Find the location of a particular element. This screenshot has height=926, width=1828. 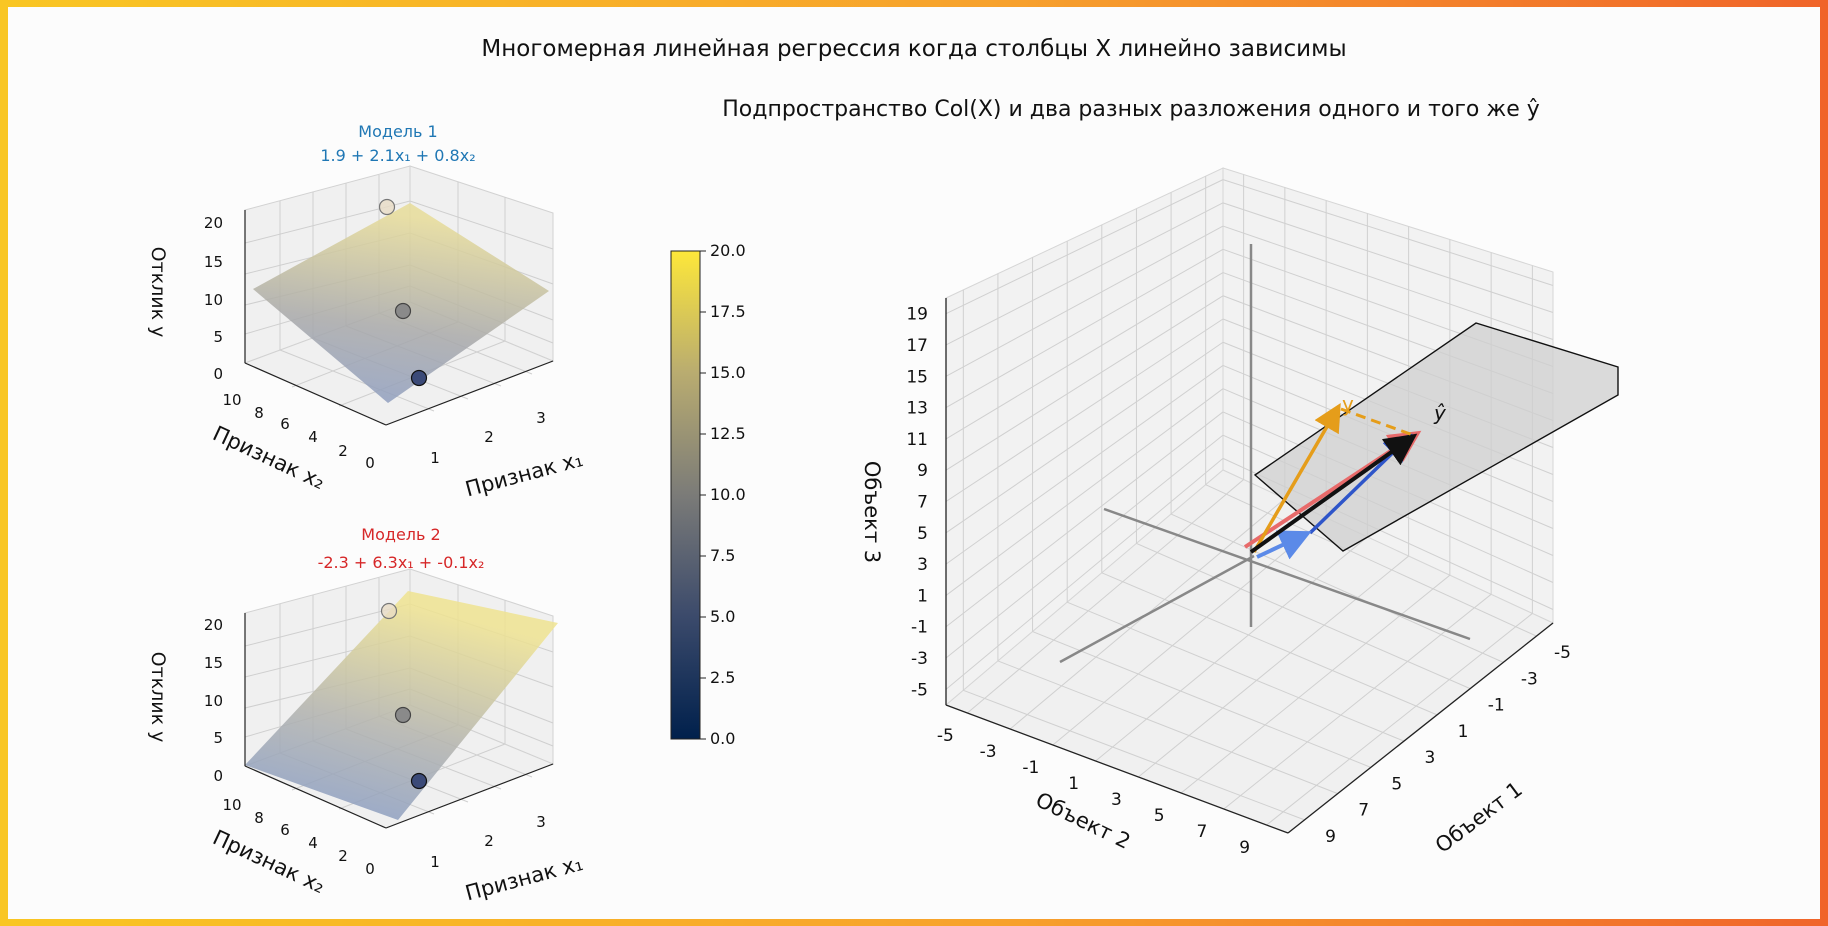

model1-x1-tick: 1 is located at coordinates (435, 458).